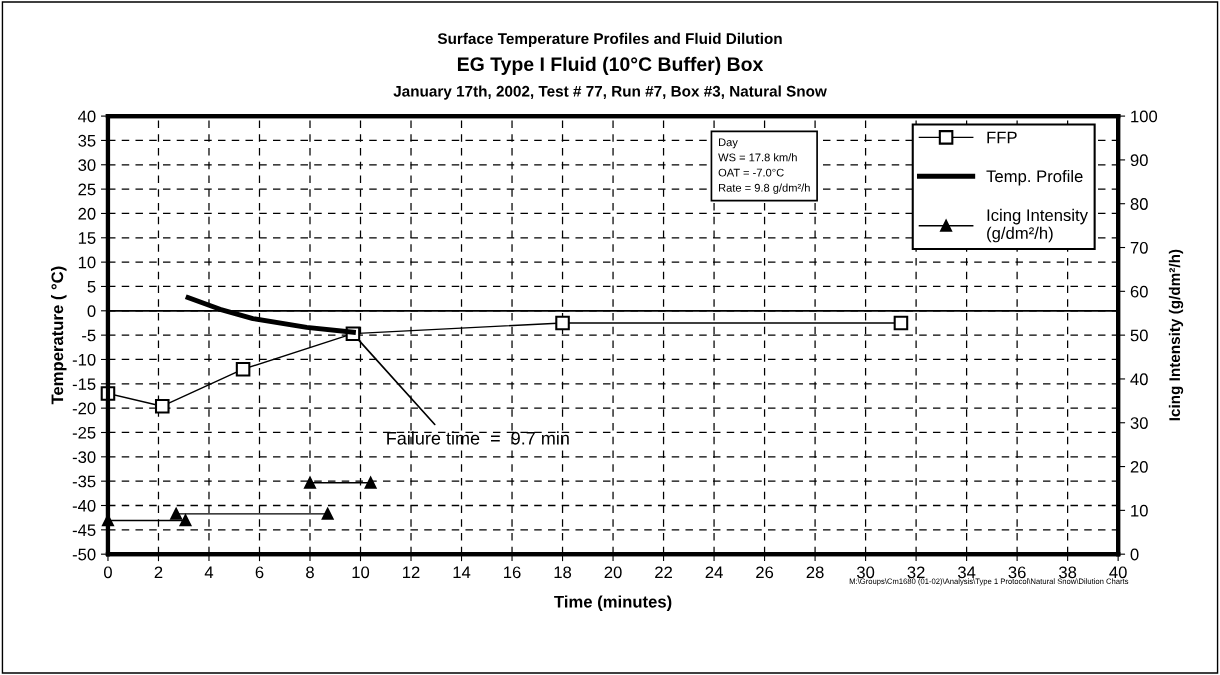 The width and height of the screenshot is (1220, 675). I want to click on y2-tick-label: 10, so click(1139, 510).